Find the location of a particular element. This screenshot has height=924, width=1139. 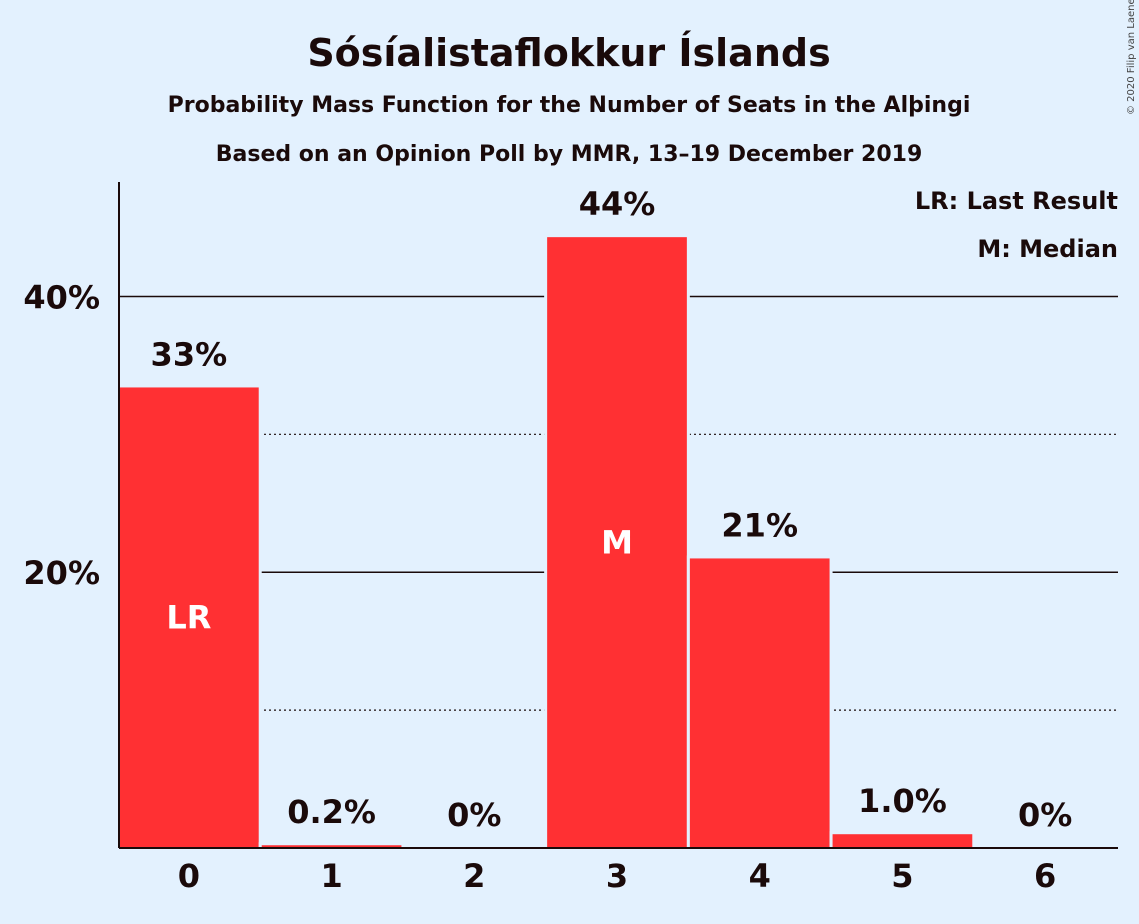

bar-halo is located at coordinates (331, 845).